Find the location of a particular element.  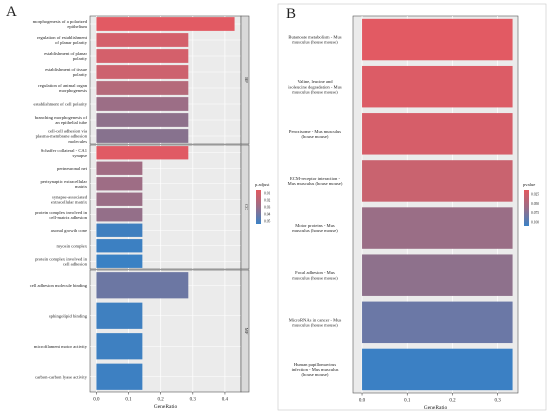

facet-strip-mf is located at coordinates (245, 331).